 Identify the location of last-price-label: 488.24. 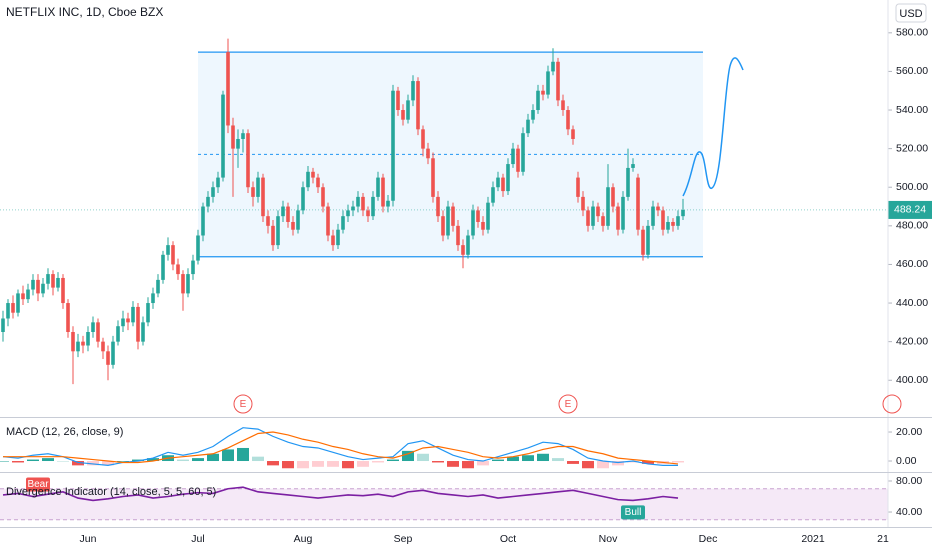
(910, 210).